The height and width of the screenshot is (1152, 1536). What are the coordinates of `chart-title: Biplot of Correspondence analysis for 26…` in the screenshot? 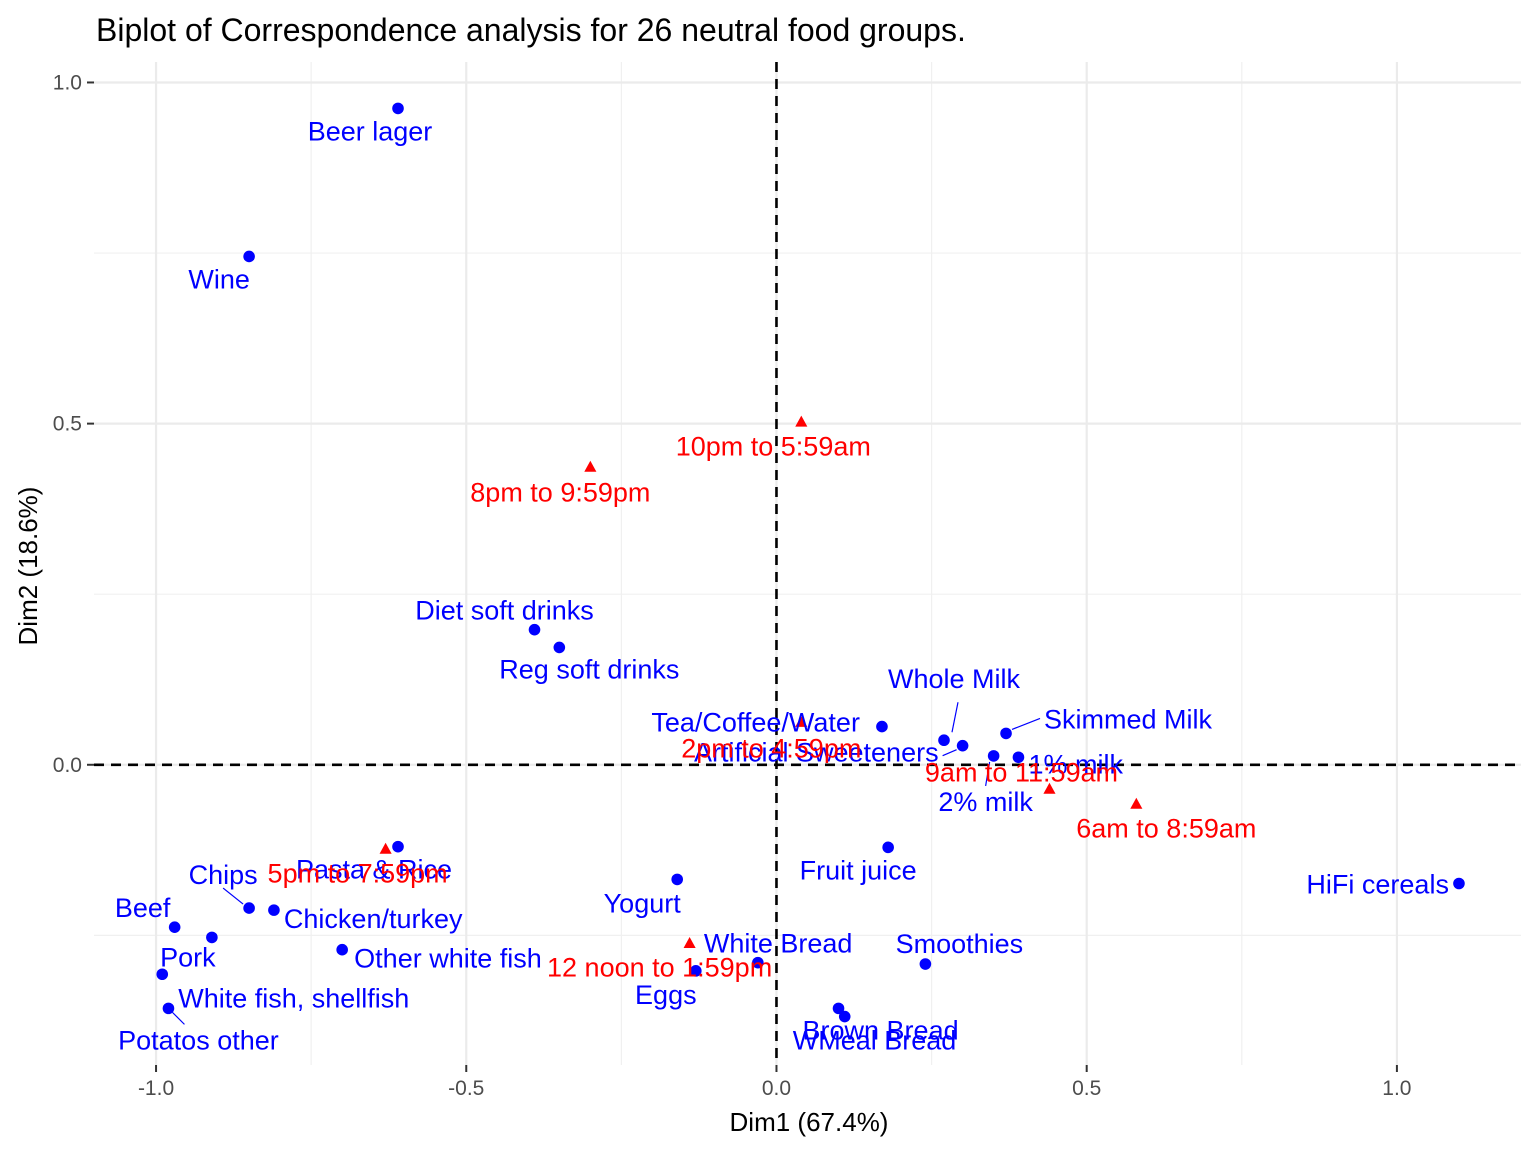 It's located at (531, 30).